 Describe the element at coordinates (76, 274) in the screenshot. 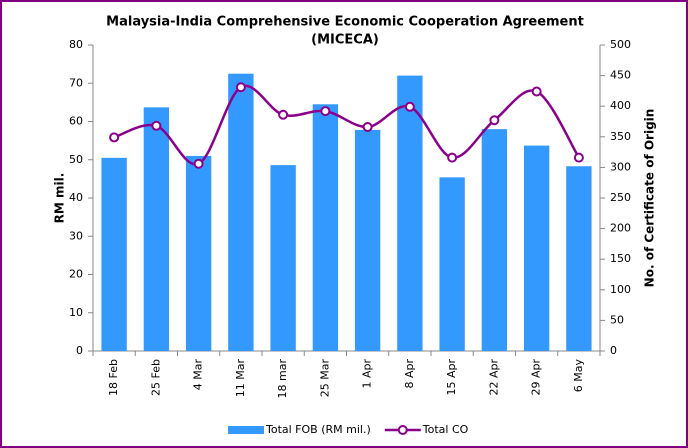

I see `y-tick-label: 20` at that location.